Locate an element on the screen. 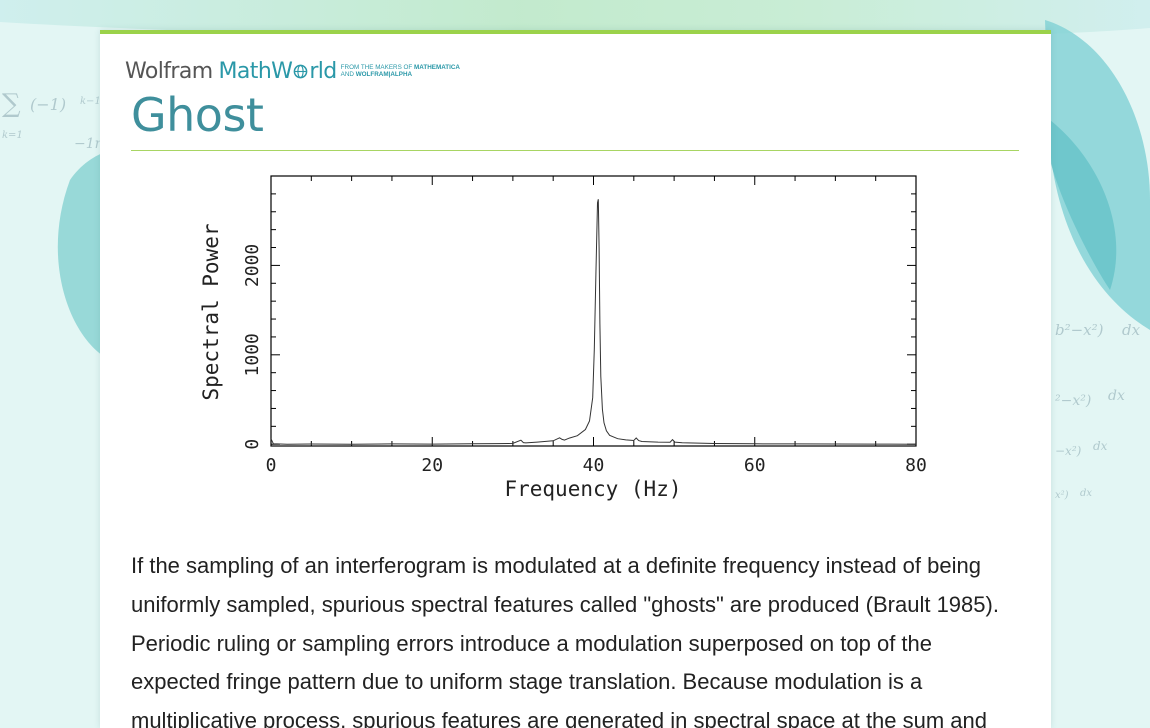 The height and width of the screenshot is (728, 1150). x-axis-label: Frequency (Hz) is located at coordinates (592, 489).